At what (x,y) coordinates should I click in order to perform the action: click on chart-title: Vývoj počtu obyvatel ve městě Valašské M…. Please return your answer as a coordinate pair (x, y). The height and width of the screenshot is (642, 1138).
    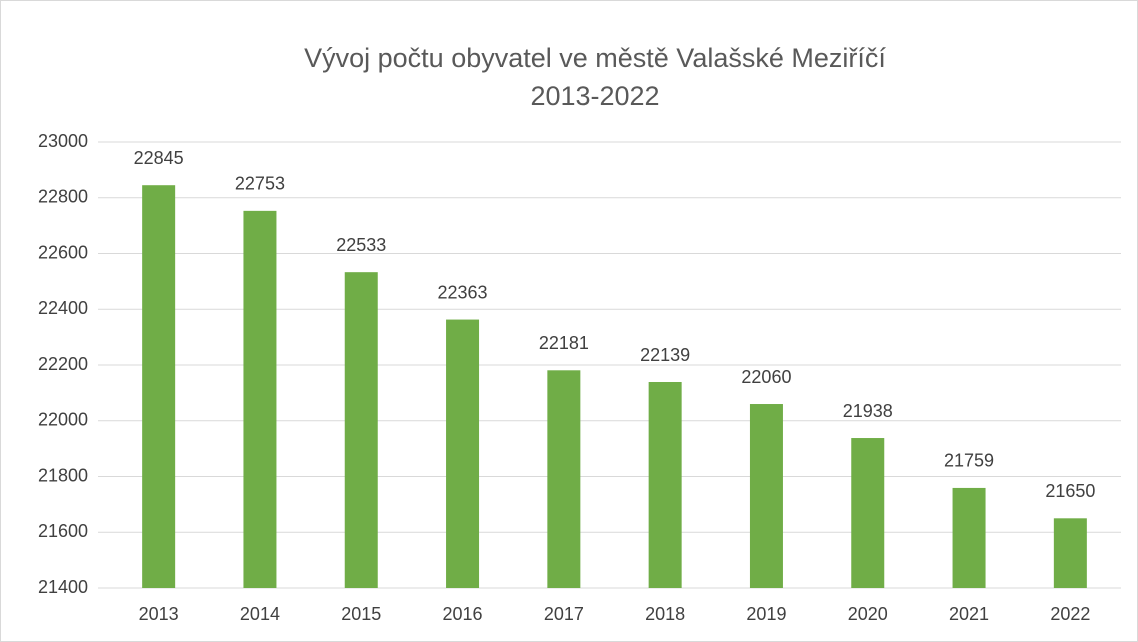
    Looking at the image, I should click on (595, 58).